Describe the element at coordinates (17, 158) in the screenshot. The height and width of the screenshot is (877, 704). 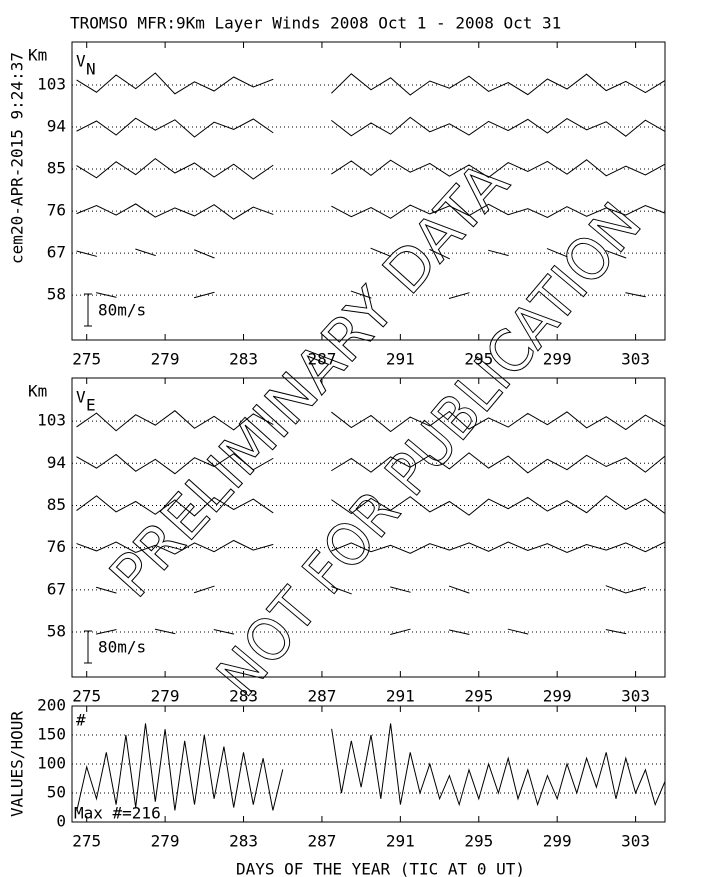
I see `timestamp: cem20-APR-2015 9:24:37` at that location.